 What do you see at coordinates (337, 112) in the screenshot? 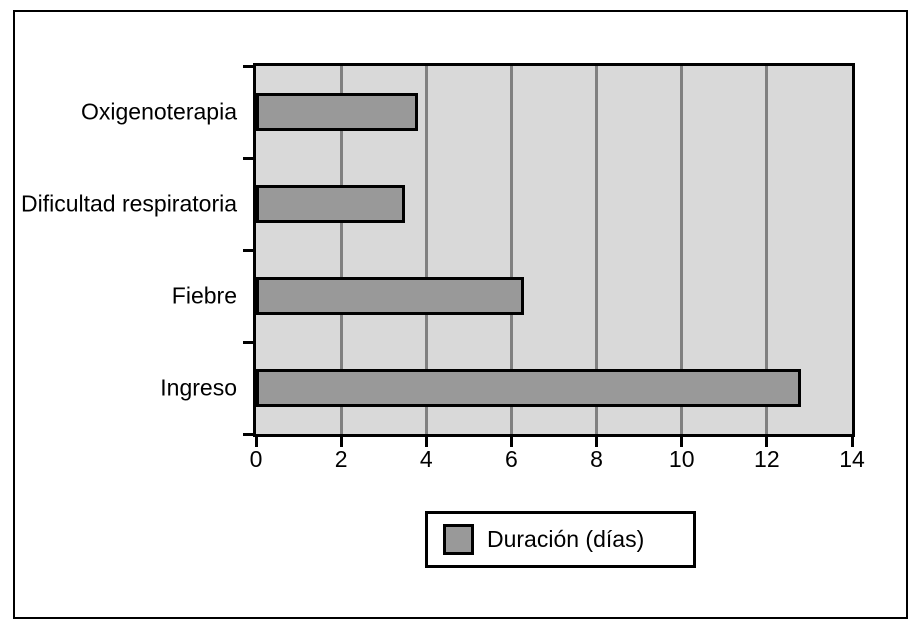
I see `bar-oxigenoterapia` at bounding box center [337, 112].